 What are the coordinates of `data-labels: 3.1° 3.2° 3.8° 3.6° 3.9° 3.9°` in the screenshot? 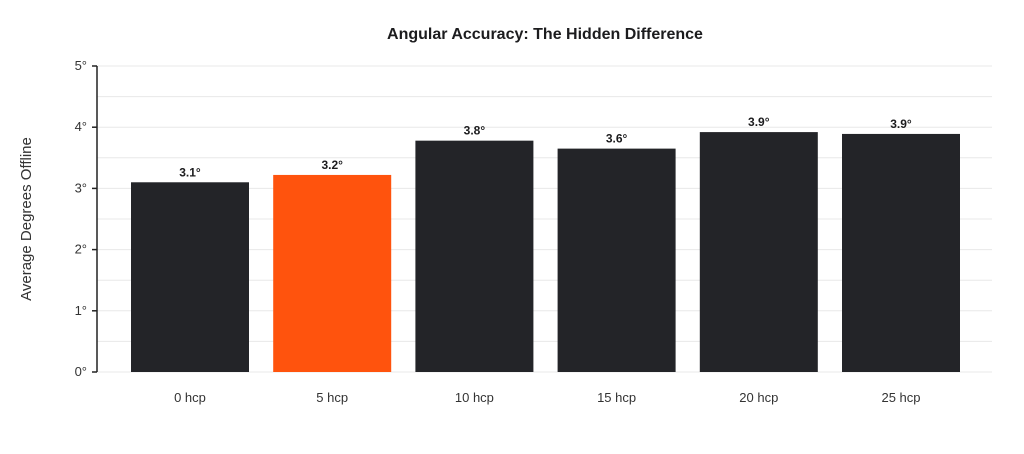 It's located at (545, 147).